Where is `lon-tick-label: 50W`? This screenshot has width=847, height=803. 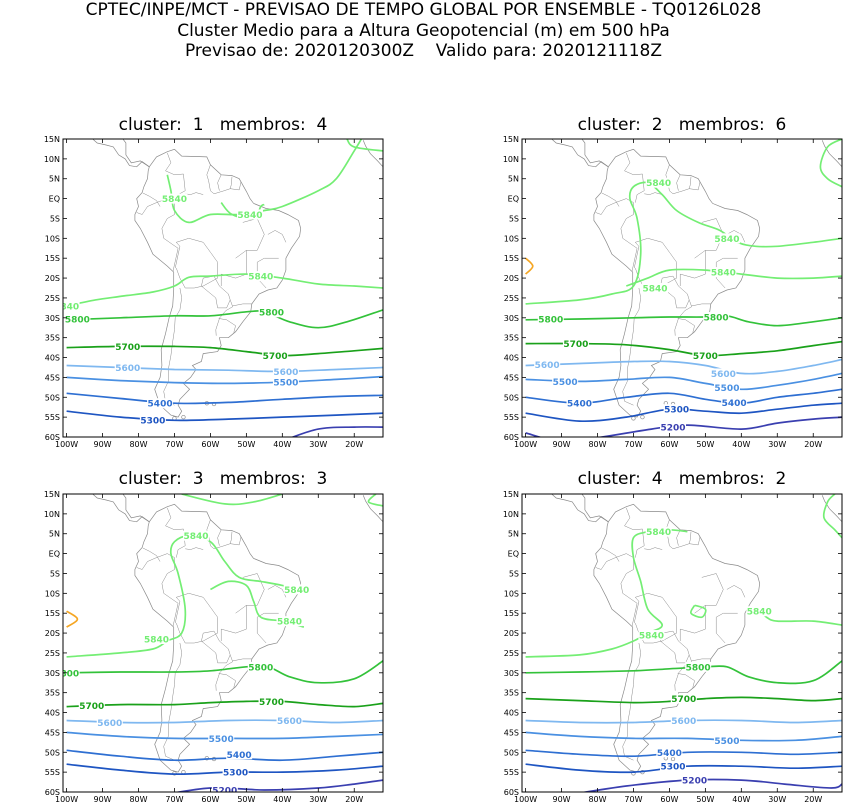
lon-tick-label: 50W is located at coordinates (246, 444).